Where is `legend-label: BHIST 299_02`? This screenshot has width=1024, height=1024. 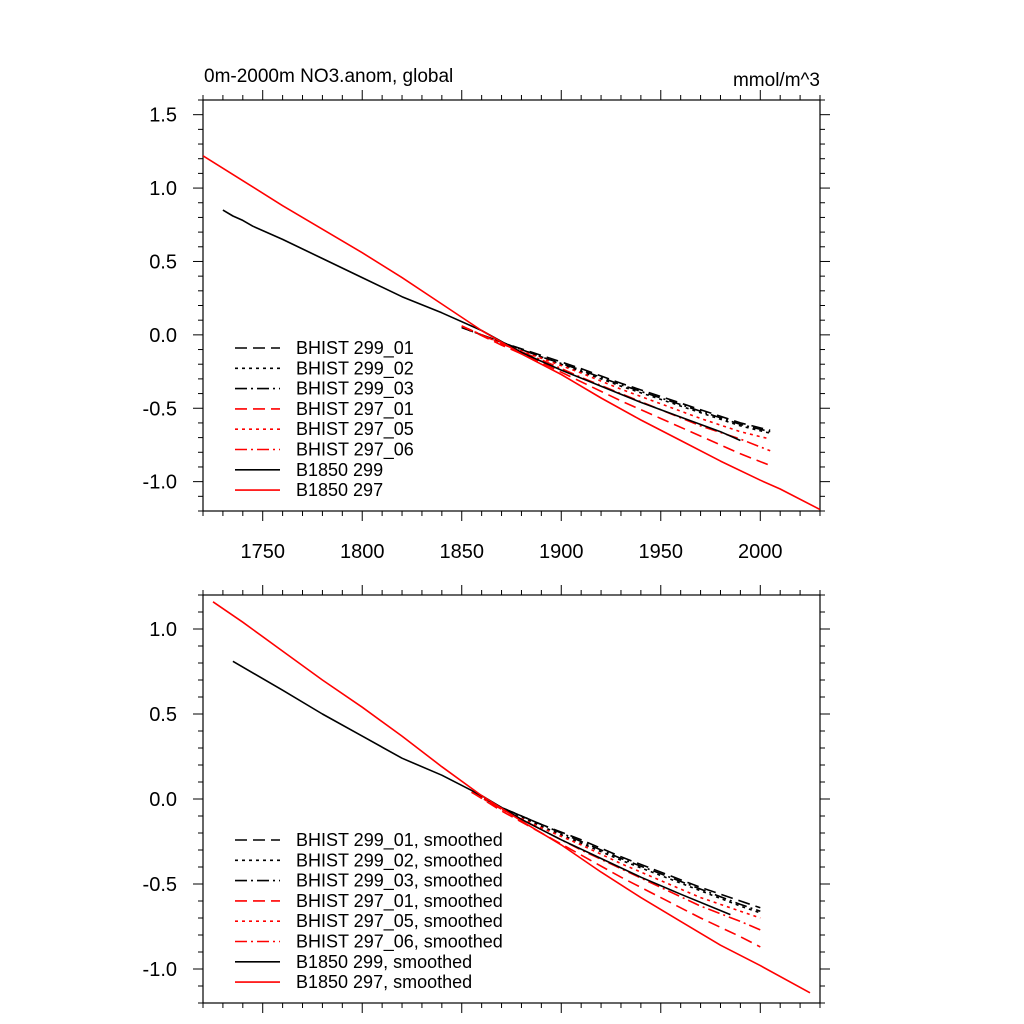 legend-label: BHIST 299_02 is located at coordinates (355, 368).